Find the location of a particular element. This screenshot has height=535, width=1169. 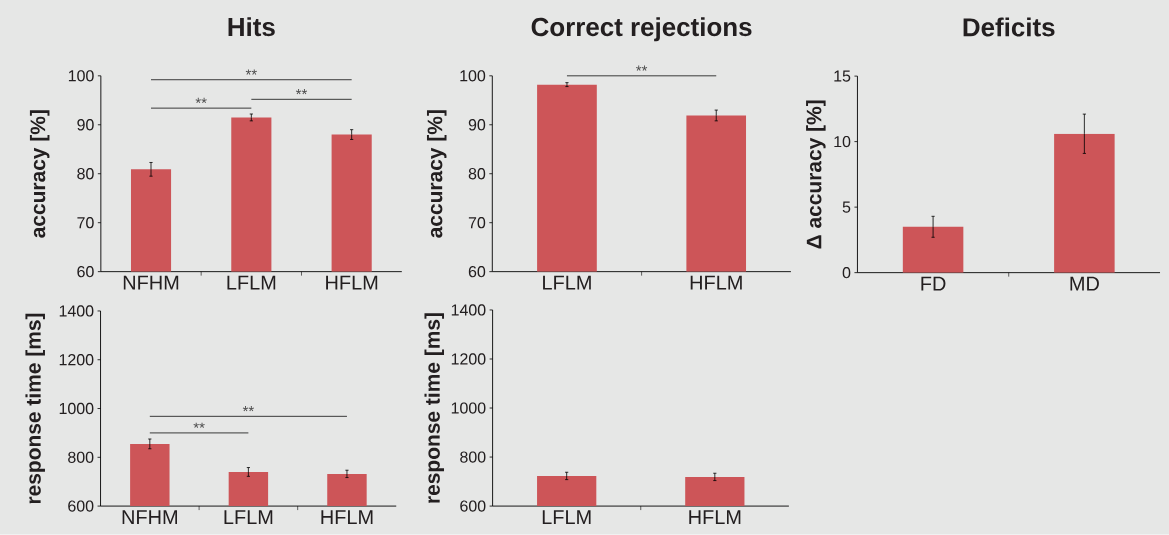

chart-title: Deficits is located at coordinates (1009, 27).